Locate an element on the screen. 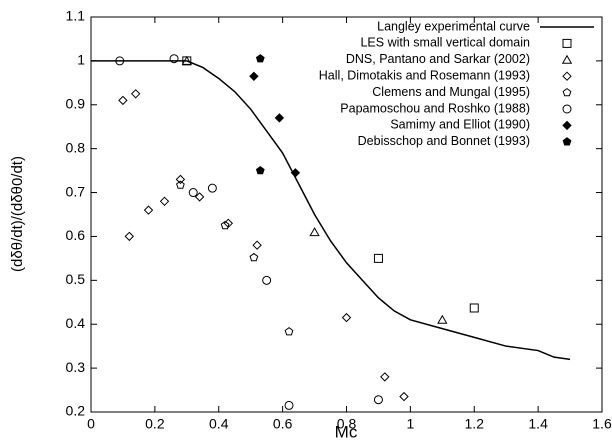 This screenshot has height=443, width=612. y-tick-label: 0.5 is located at coordinates (76, 279).